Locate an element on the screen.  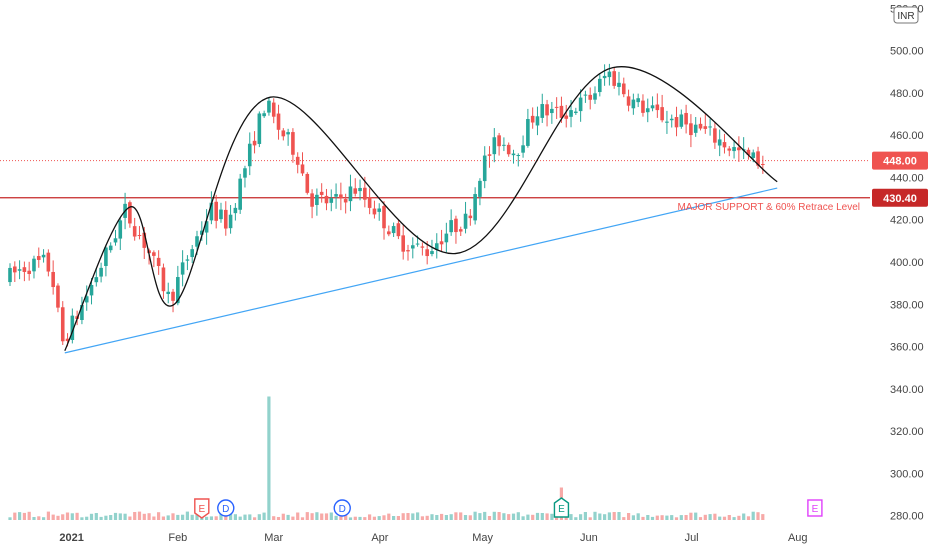
y-tick-label: 300.00 is located at coordinates (907, 474).